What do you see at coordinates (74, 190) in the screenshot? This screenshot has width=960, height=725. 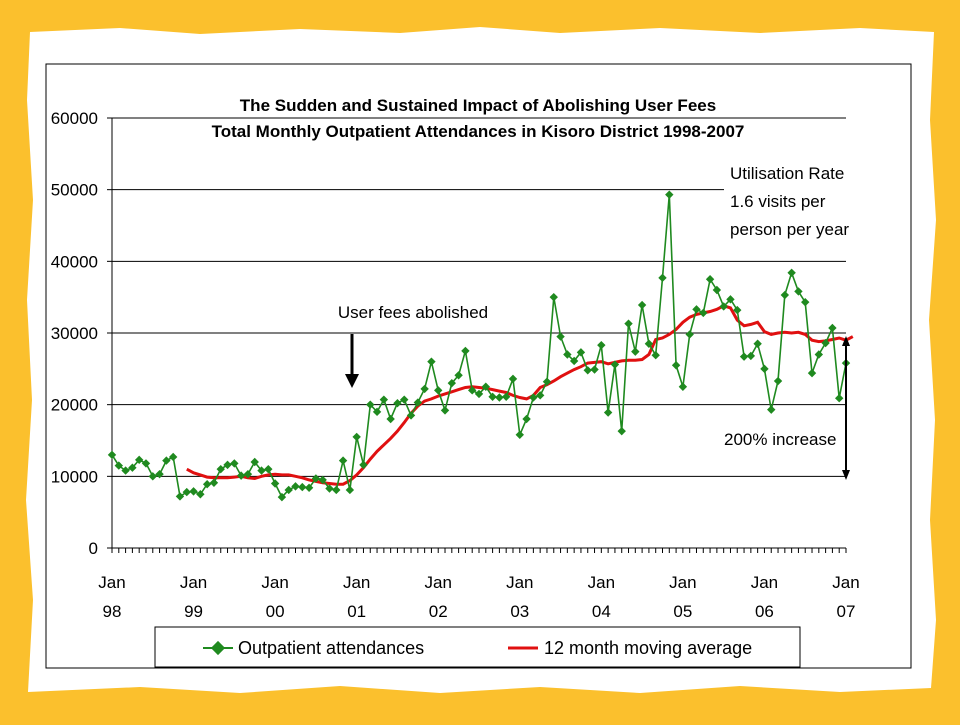 I see `y-tick-label: 50000` at bounding box center [74, 190].